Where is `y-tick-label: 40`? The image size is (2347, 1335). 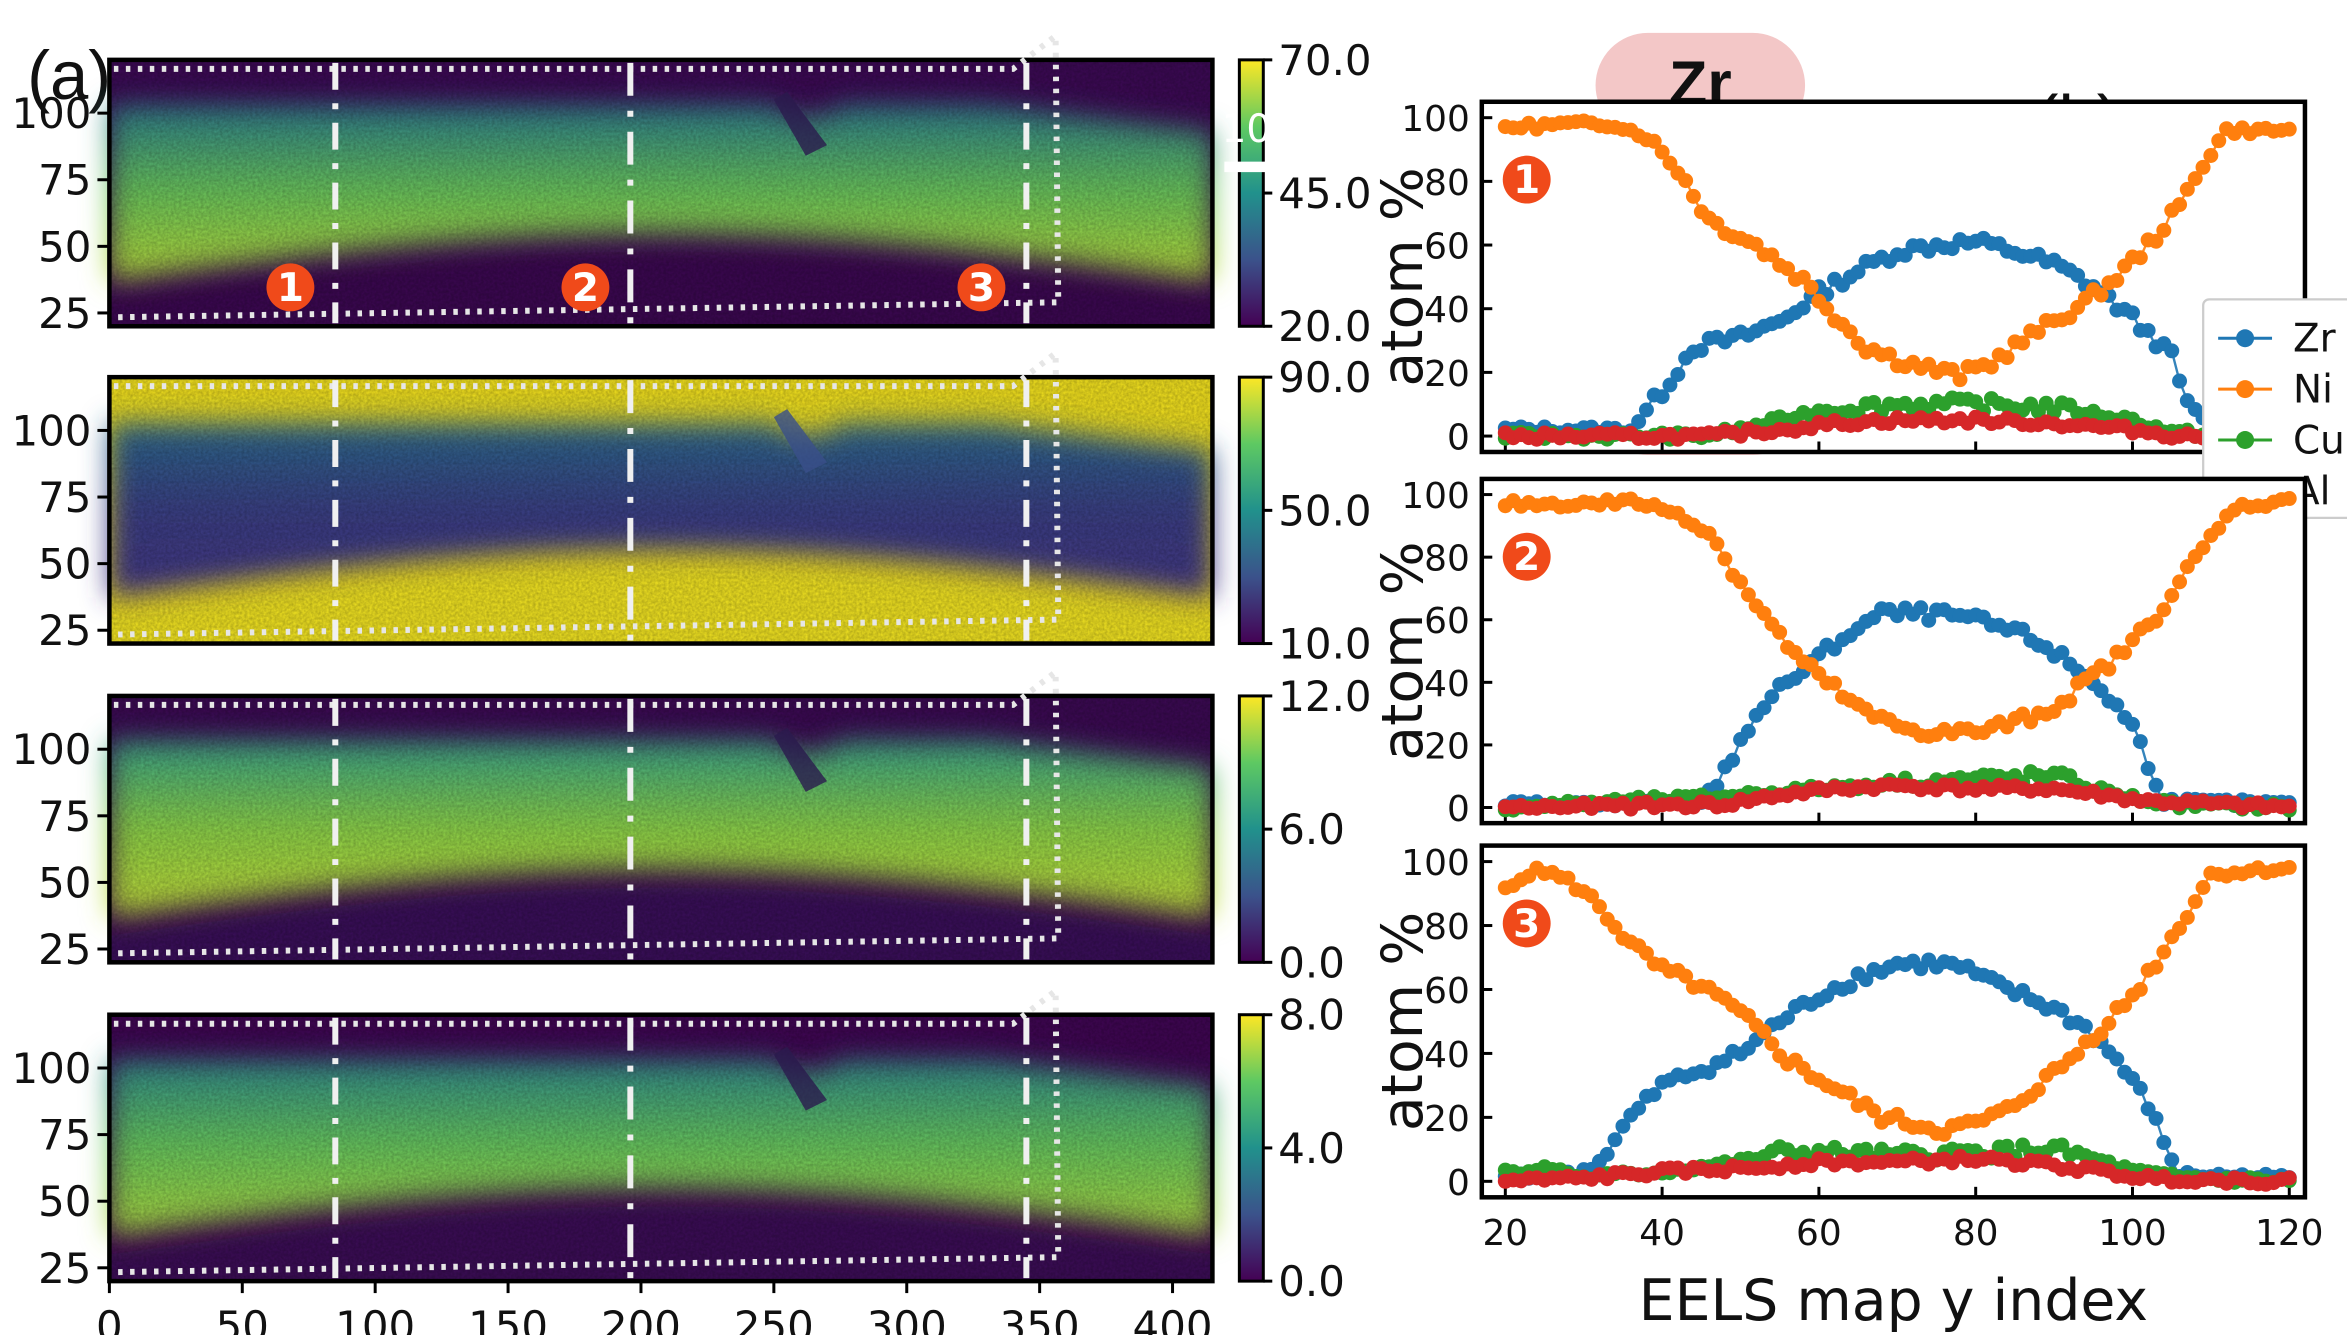 y-tick-label: 40 is located at coordinates (1447, 310).